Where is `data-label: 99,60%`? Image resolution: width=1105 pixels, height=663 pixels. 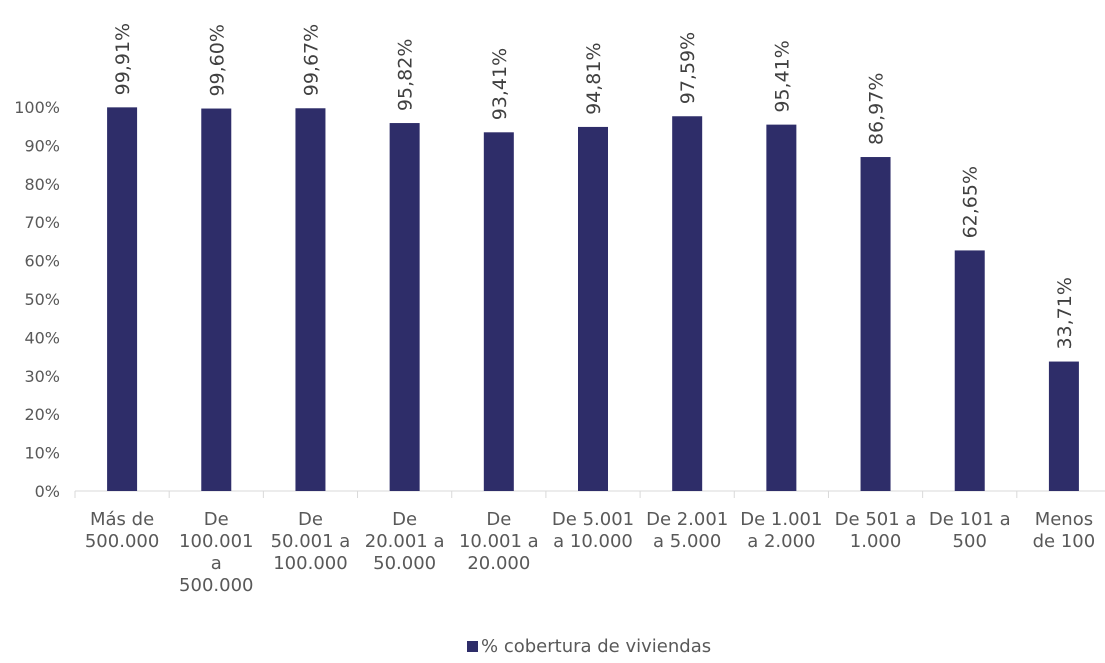 data-label: 99,60% is located at coordinates (217, 60).